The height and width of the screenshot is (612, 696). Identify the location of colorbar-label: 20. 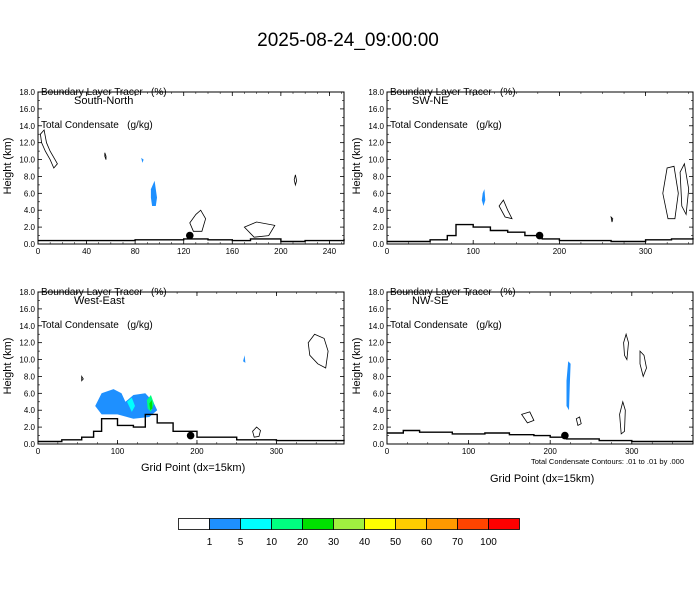
(303, 542).